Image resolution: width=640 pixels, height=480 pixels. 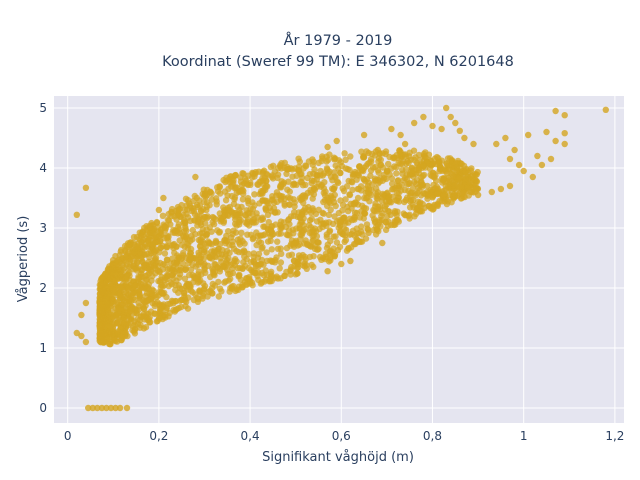 I want to click on y-tick-label: 4, so click(x=43, y=168).